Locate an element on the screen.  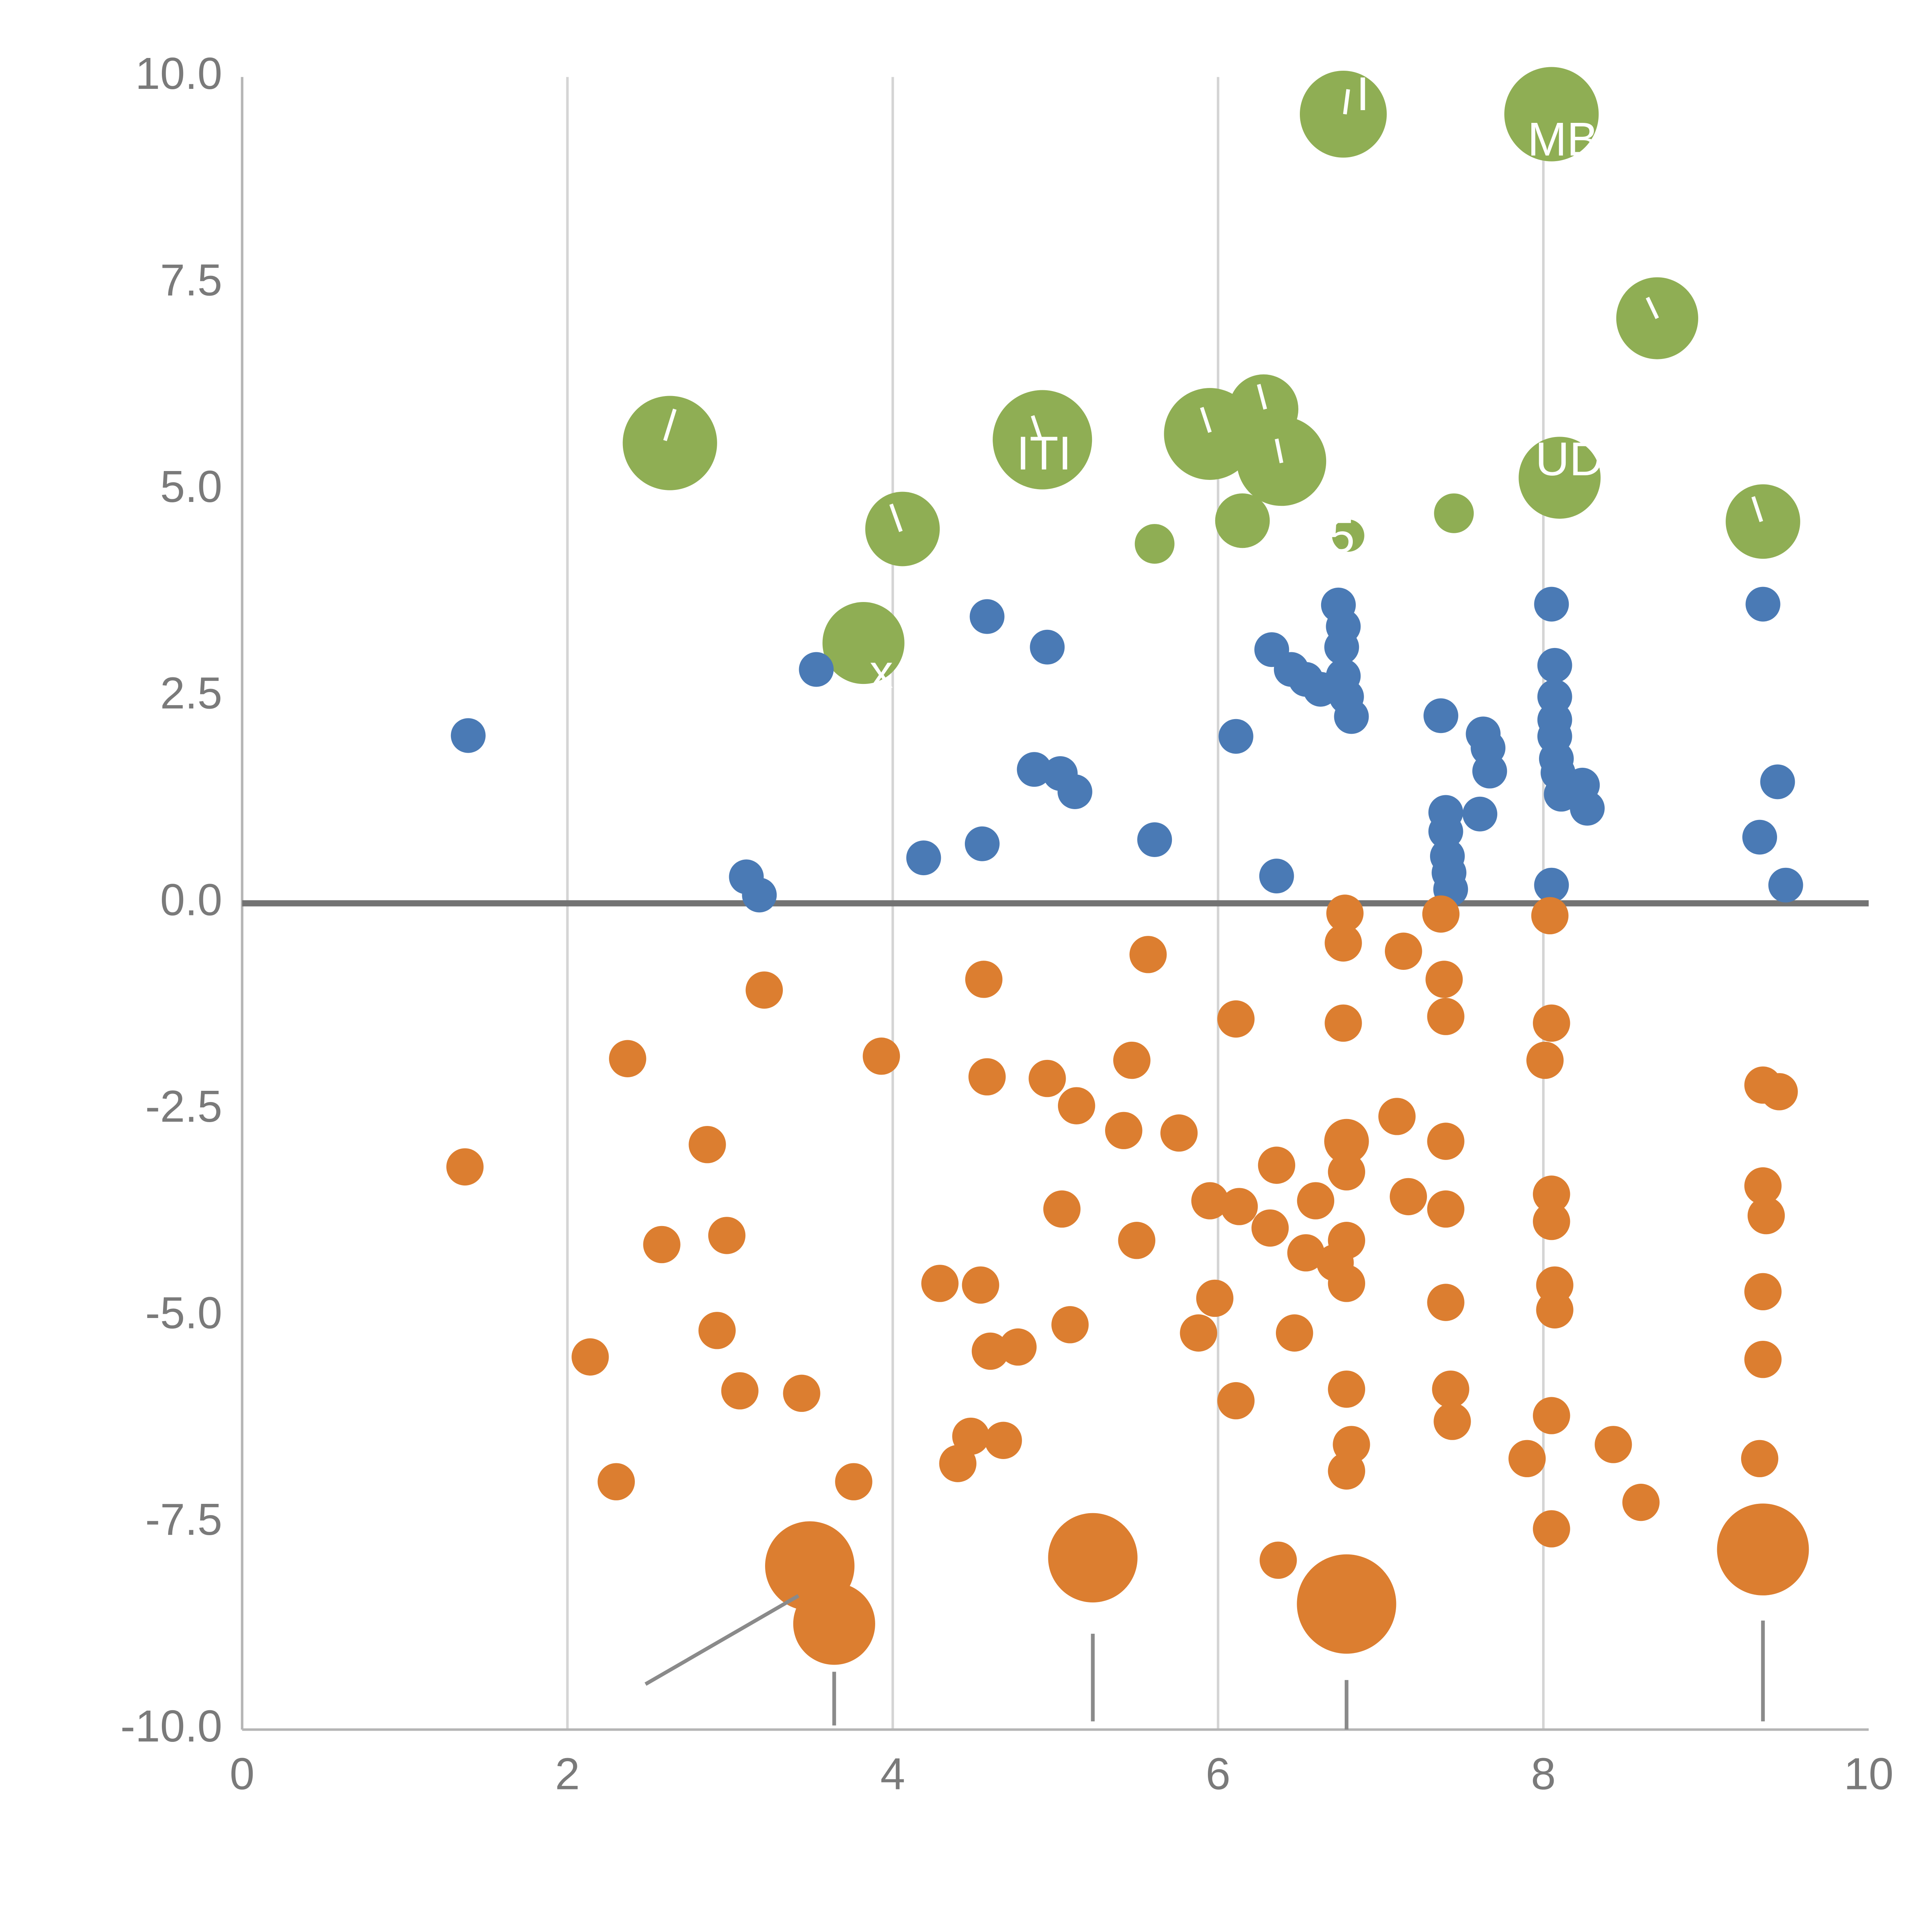
y-tick-label: 5.0 is located at coordinates (191, 486).